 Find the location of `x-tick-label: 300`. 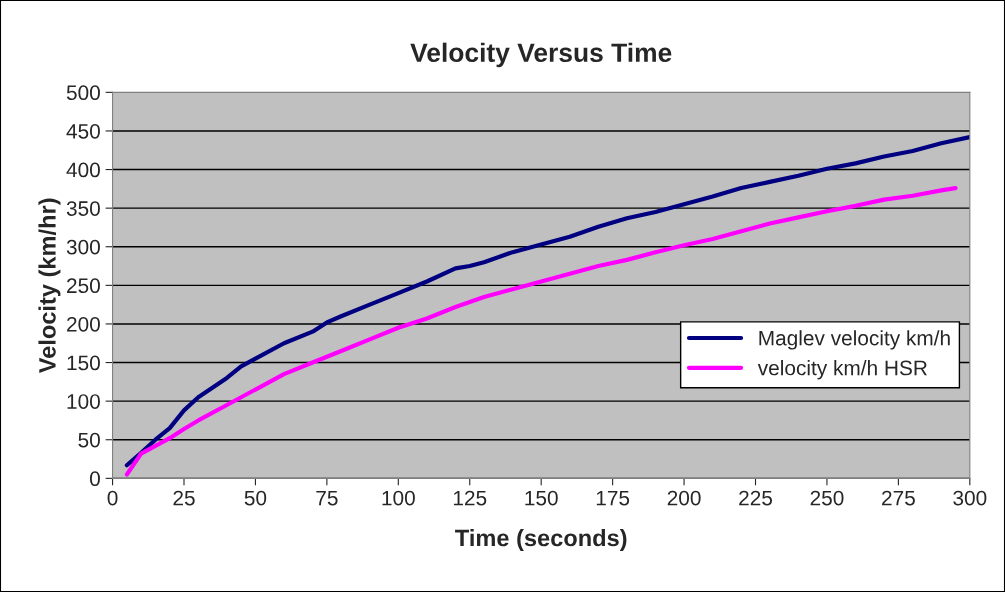

x-tick-label: 300 is located at coordinates (970, 498).